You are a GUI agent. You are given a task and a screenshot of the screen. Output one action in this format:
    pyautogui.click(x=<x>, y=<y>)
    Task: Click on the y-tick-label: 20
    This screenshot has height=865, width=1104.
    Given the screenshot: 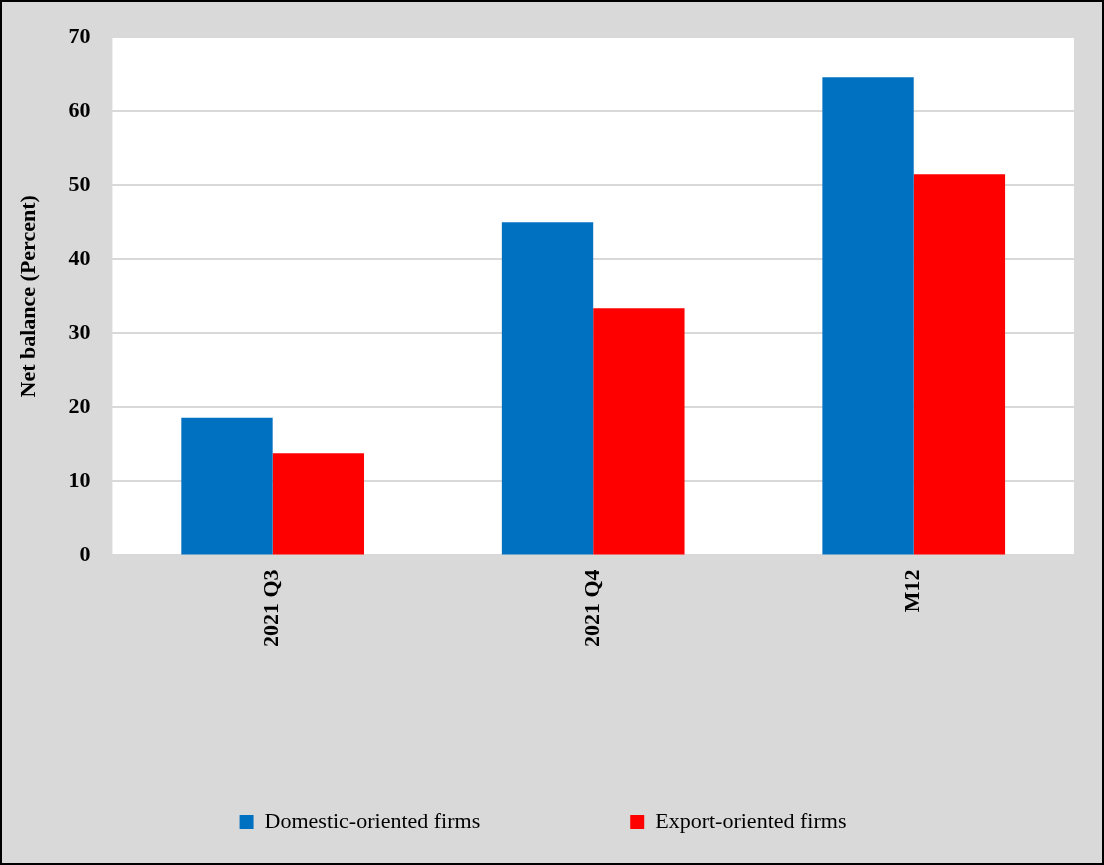 What is the action you would take?
    pyautogui.click(x=79, y=406)
    